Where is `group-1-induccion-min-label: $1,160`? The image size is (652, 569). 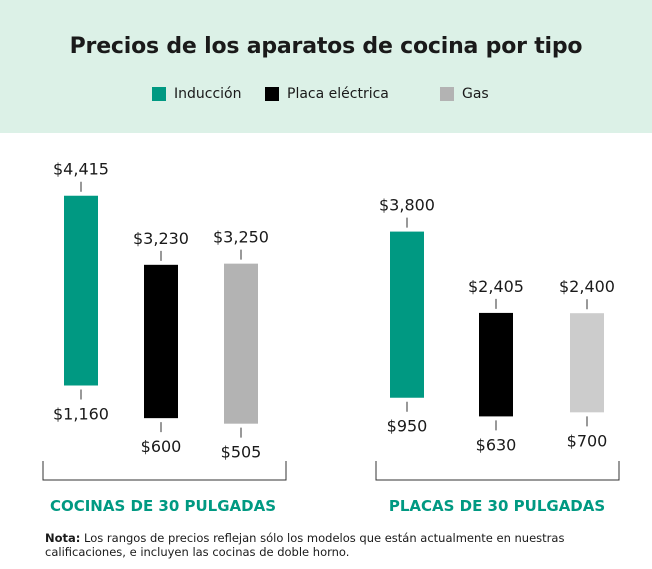
group-1-induccion-min-label: $1,160 is located at coordinates (81, 414).